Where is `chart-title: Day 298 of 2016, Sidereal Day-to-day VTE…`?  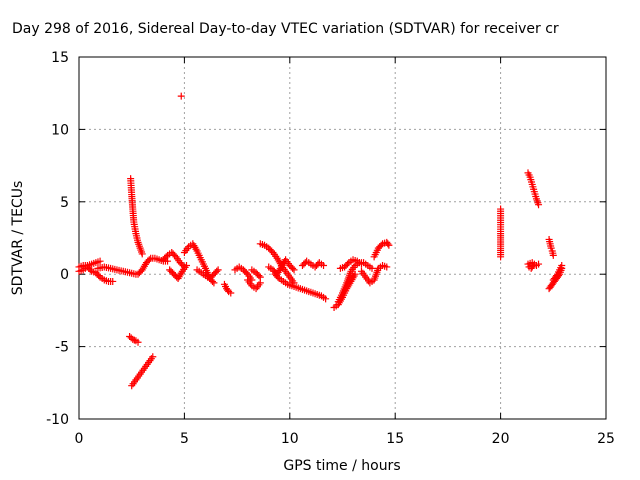
chart-title: Day 298 of 2016, Sidereal Day-to-day VTE… is located at coordinates (285, 29).